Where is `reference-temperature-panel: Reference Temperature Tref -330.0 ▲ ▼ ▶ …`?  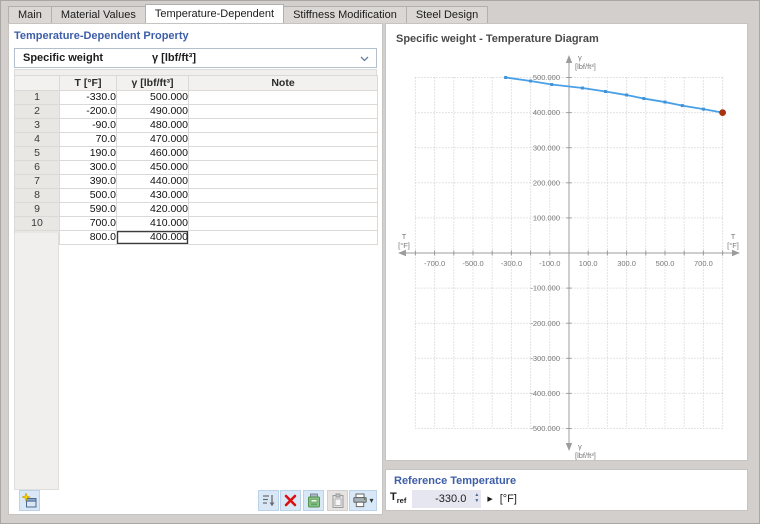 reference-temperature-panel: Reference Temperature Tref -330.0 ▲ ▼ ▶ … is located at coordinates (566, 490).